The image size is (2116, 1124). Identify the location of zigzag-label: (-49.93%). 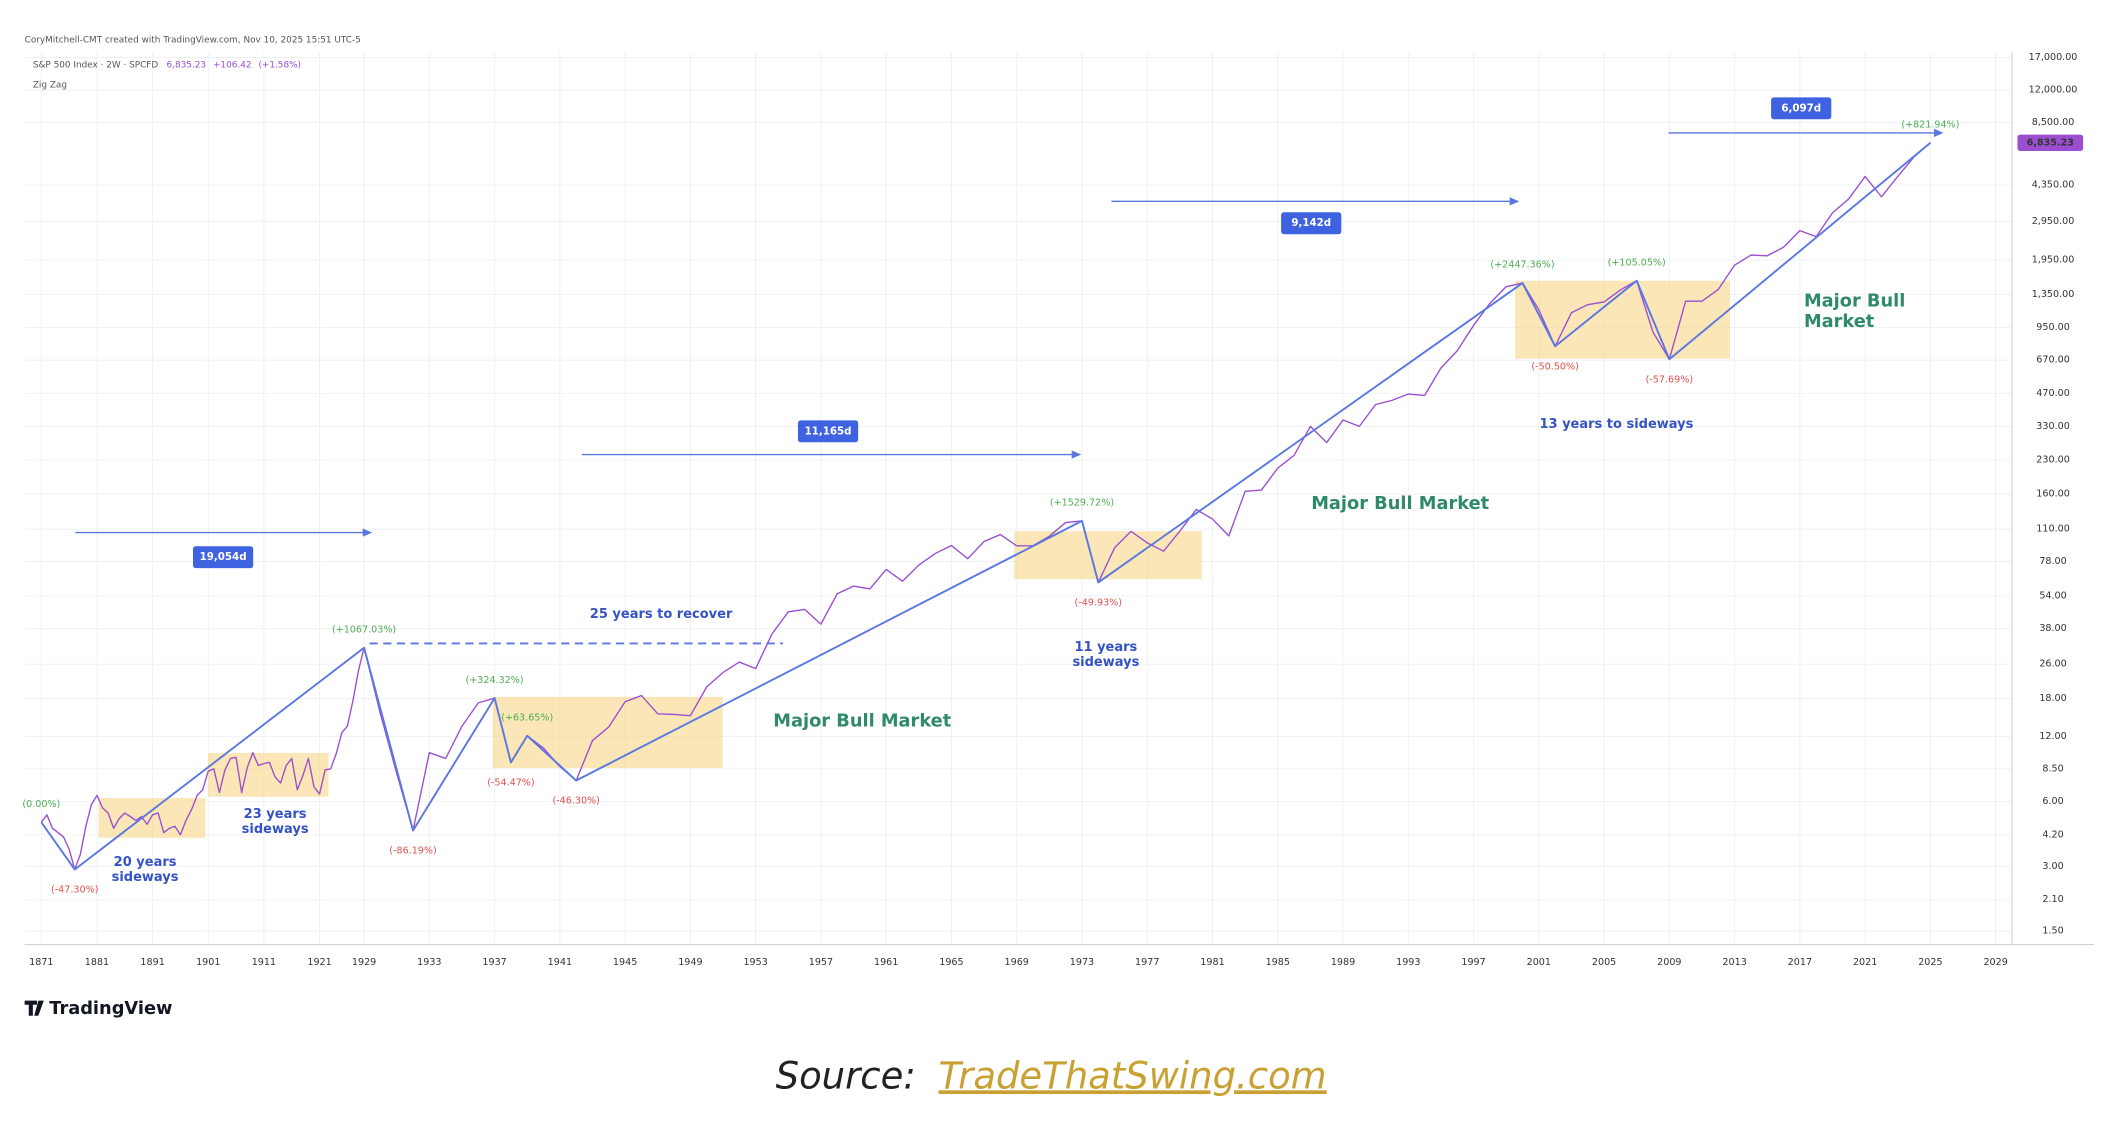
(1098, 602).